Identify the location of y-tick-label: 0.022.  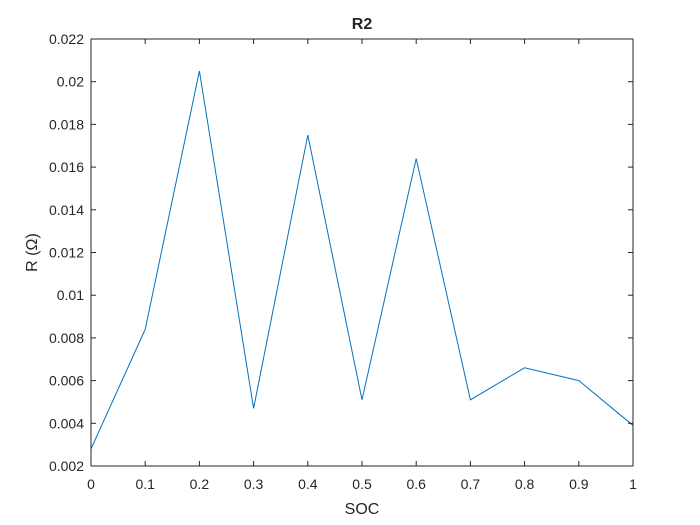
(66, 39).